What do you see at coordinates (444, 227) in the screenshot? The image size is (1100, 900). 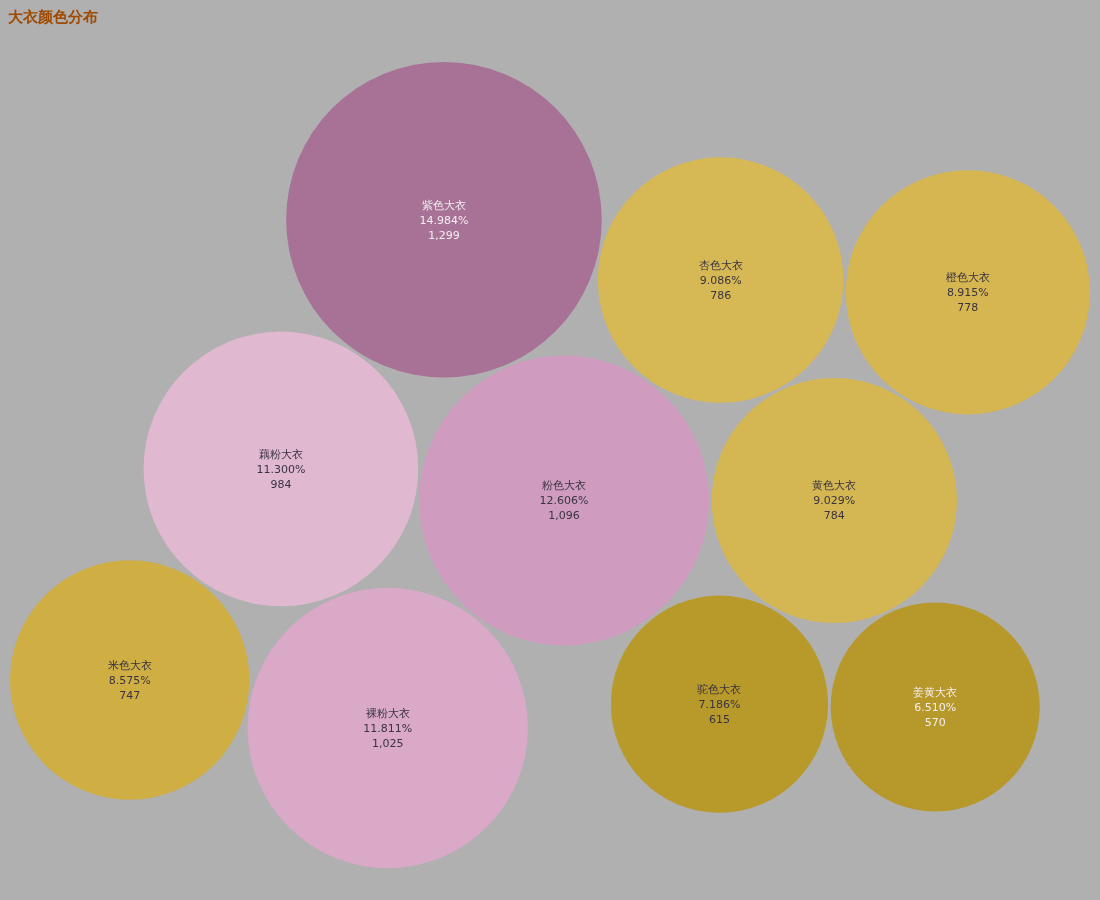 I see `data-label: 14.984% 1,299` at bounding box center [444, 227].